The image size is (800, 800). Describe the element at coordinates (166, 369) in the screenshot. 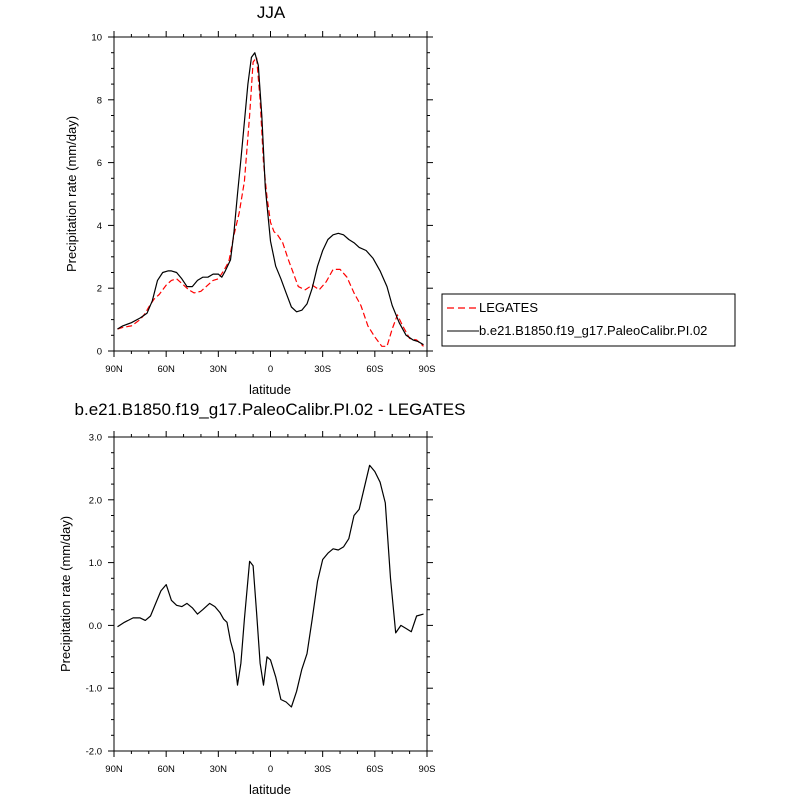

I see `top-x-tick-label: 60N` at that location.